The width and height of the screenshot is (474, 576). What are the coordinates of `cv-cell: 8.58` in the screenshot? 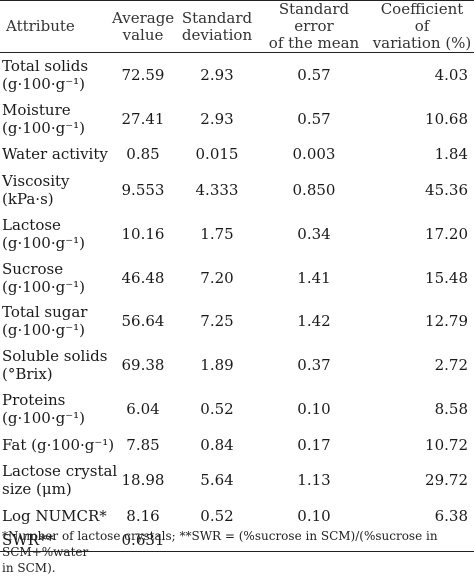 It's located at (451, 408).